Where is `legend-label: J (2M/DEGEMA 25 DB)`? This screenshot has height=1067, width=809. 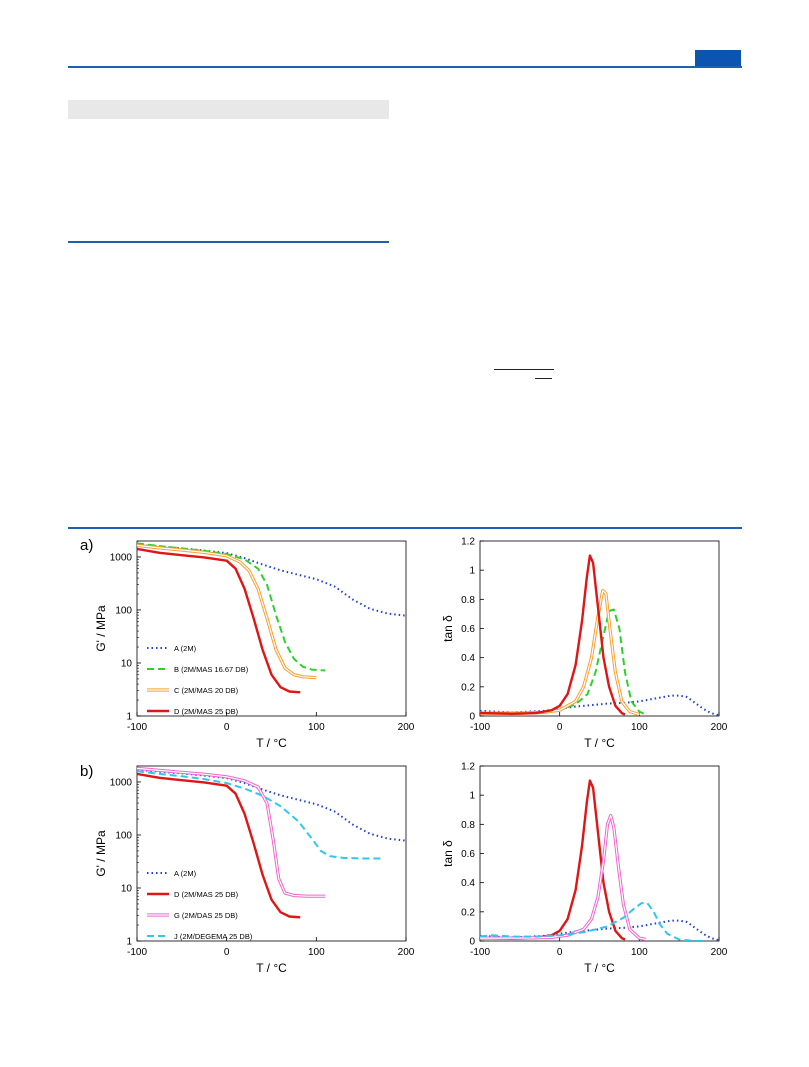
legend-label: J (2M/DEGEMA 25 DB) is located at coordinates (213, 936).